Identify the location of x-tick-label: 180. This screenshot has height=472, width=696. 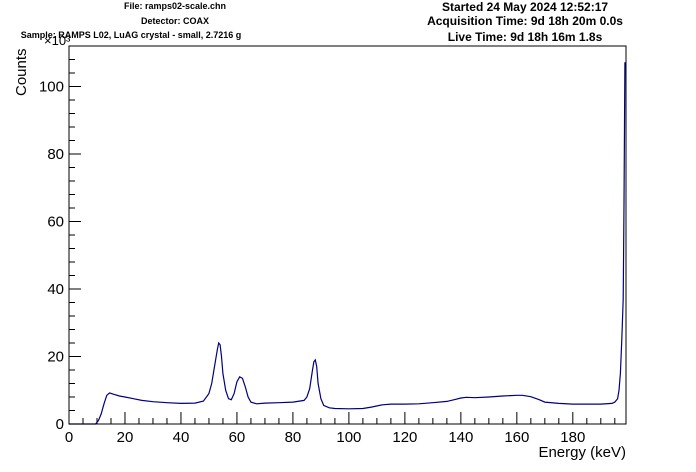
(572, 437).